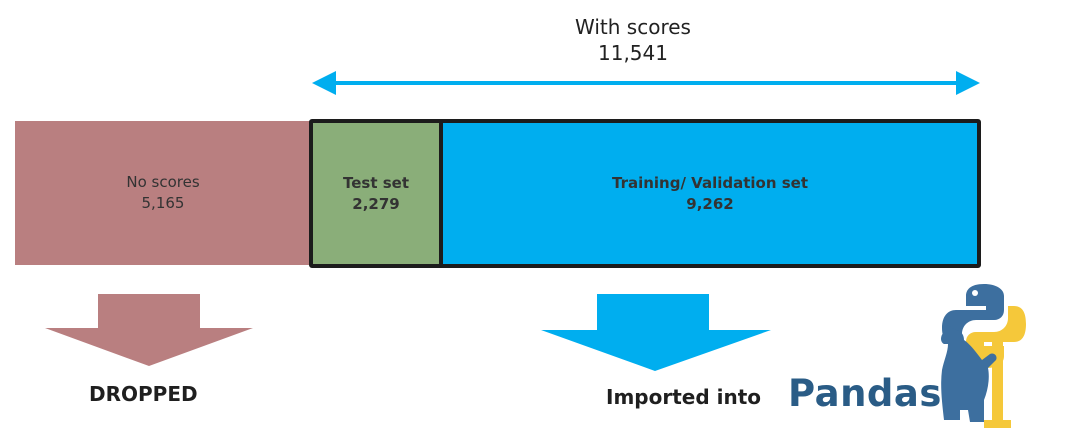 Image resolution: width=1068 pixels, height=437 pixels. Describe the element at coordinates (983, 356) in the screenshot. I see `python-pandas-logo-icon` at that location.